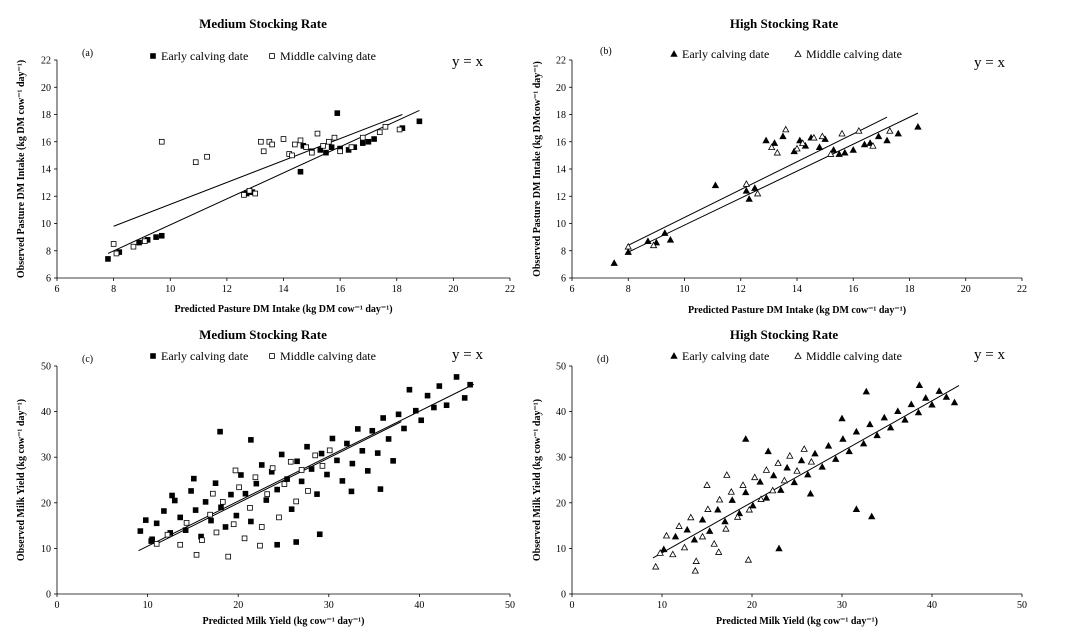 The width and height of the screenshot is (1068, 638). What do you see at coordinates (734, 509) in the screenshot?
I see `series-open-triangle` at bounding box center [734, 509].